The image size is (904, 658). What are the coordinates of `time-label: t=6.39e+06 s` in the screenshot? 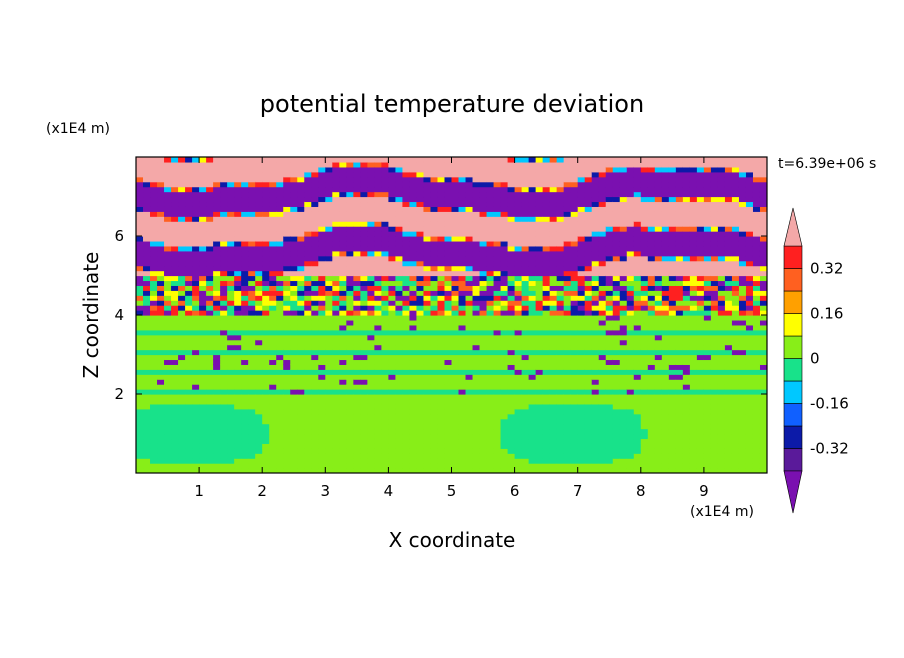 It's located at (827, 164).